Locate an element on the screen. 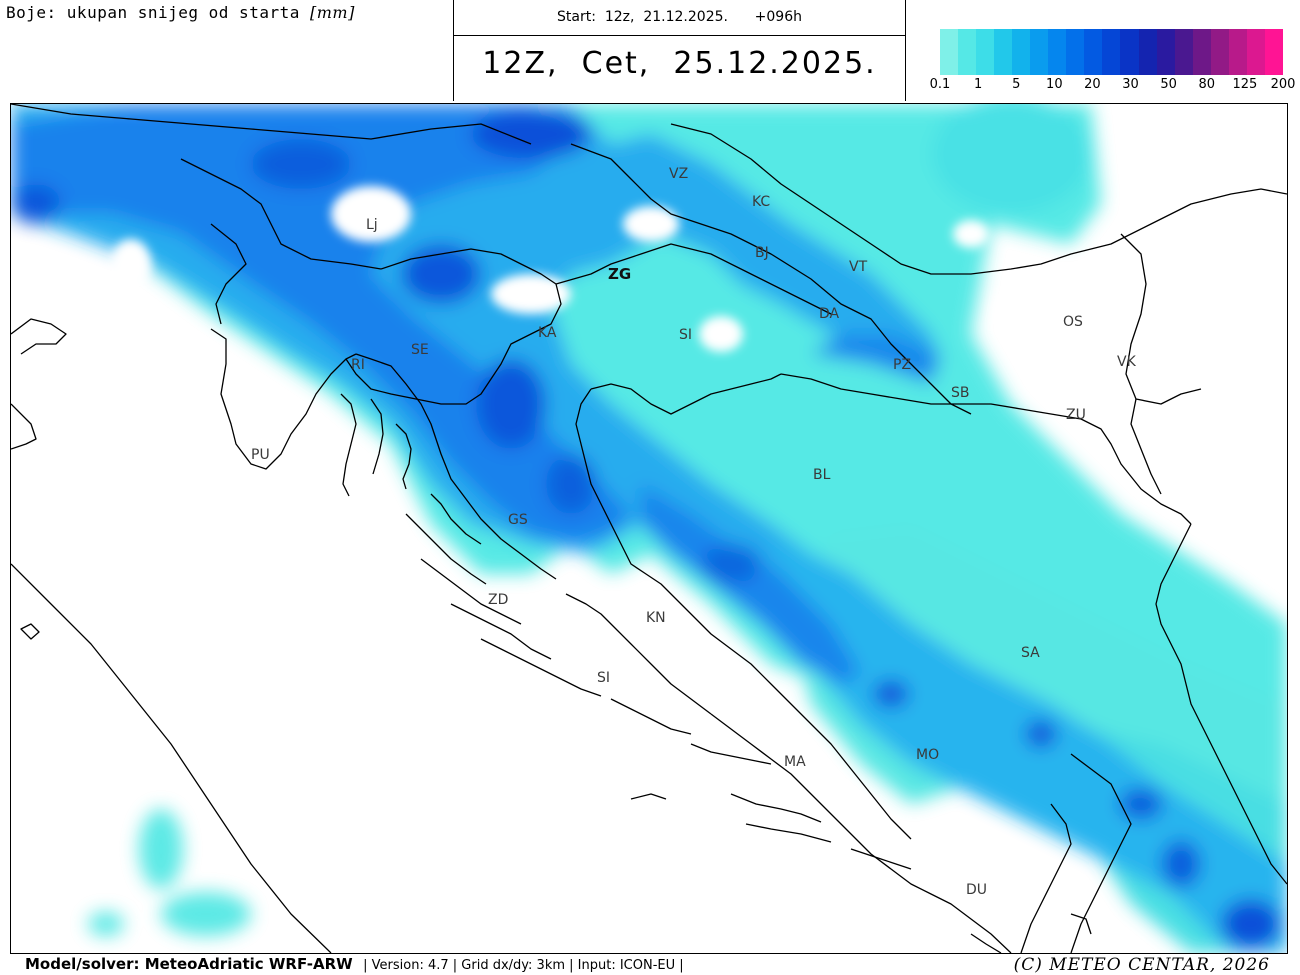  run-start-label: Start: 12z, 21.12.2025. +096h is located at coordinates (679, 17).